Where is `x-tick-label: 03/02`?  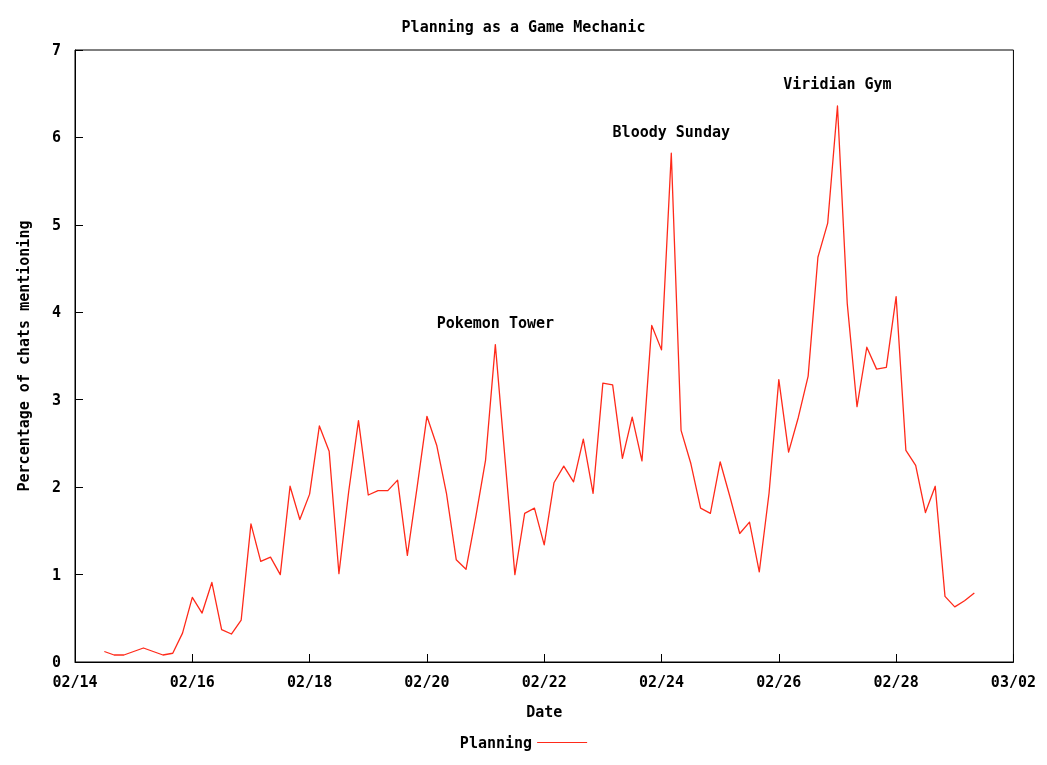 x-tick-label: 03/02 is located at coordinates (1013, 681).